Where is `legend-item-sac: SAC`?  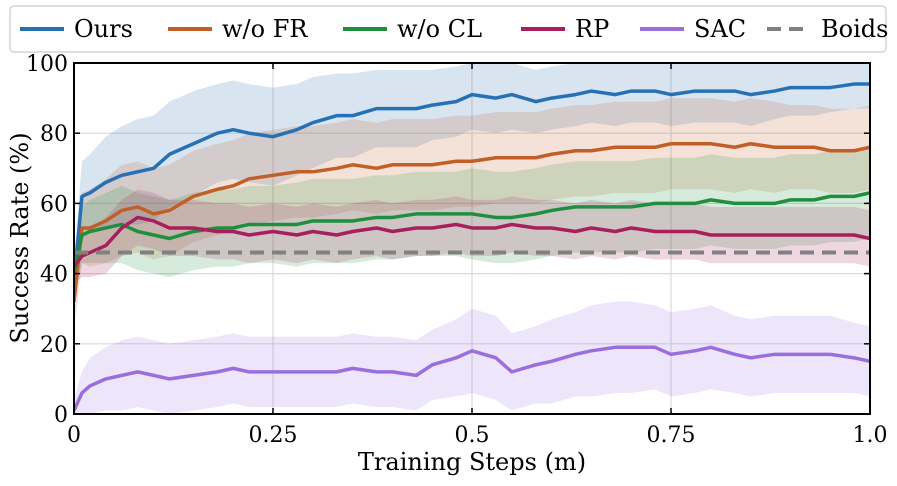 legend-item-sac: SAC is located at coordinates (693, 29).